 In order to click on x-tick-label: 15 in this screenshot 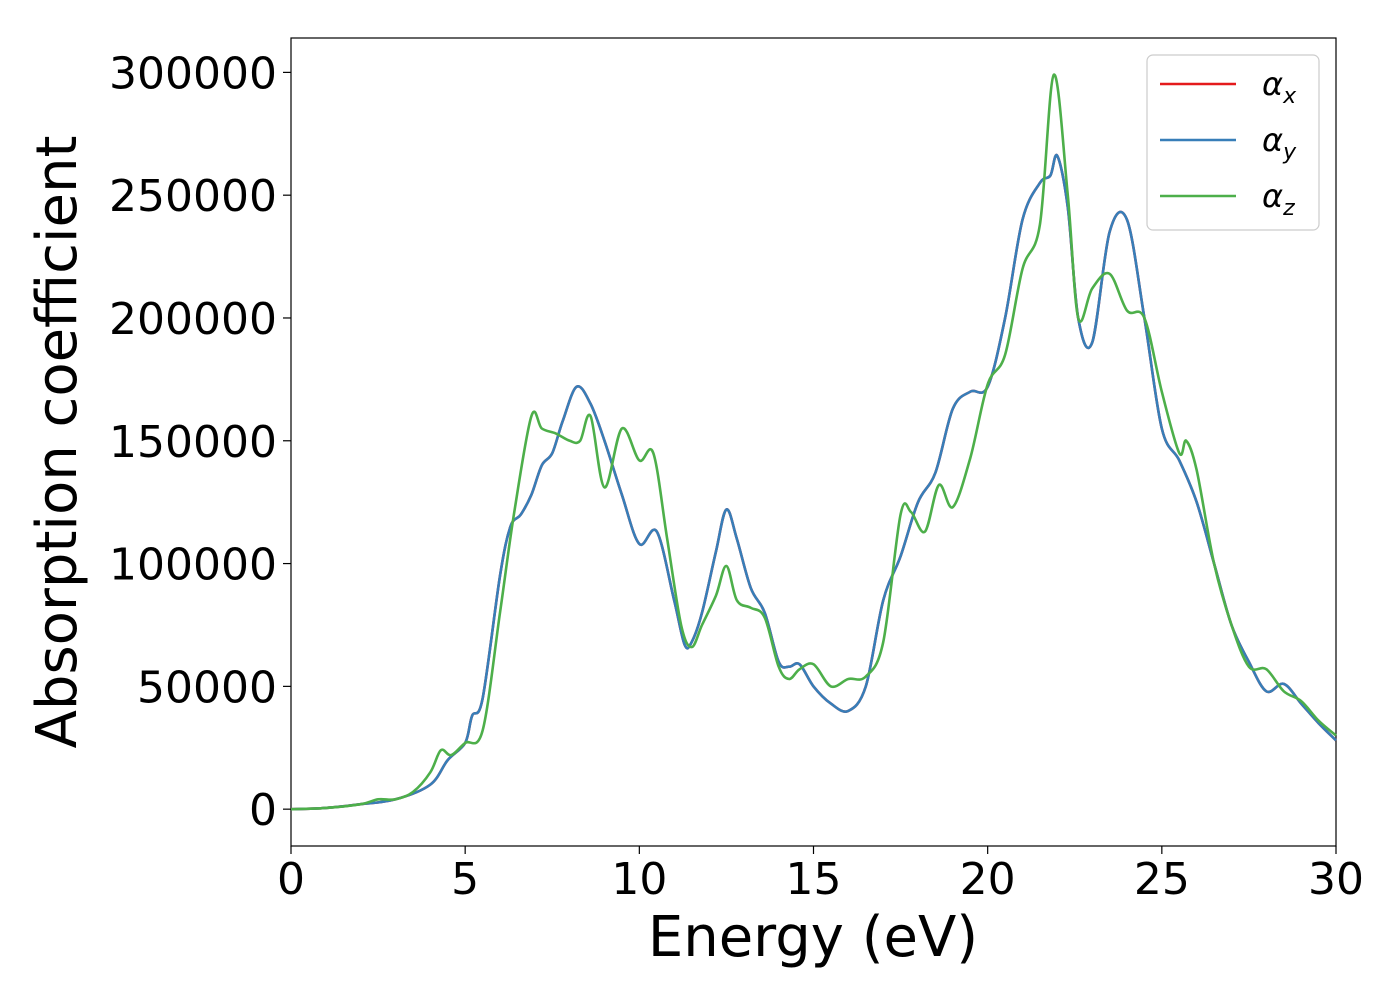, I will do `click(814, 879)`.